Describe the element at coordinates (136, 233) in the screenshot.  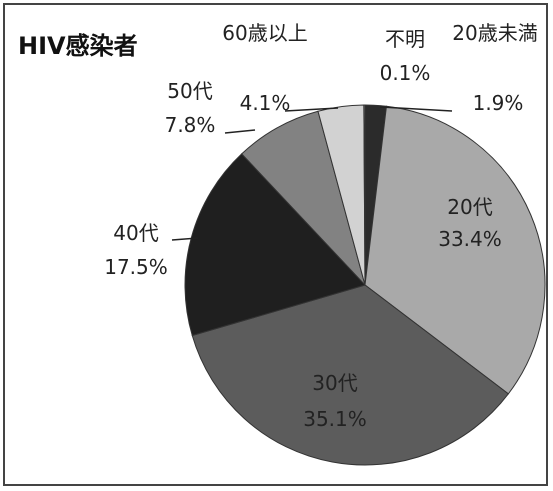
I see `category-label: 40代` at that location.